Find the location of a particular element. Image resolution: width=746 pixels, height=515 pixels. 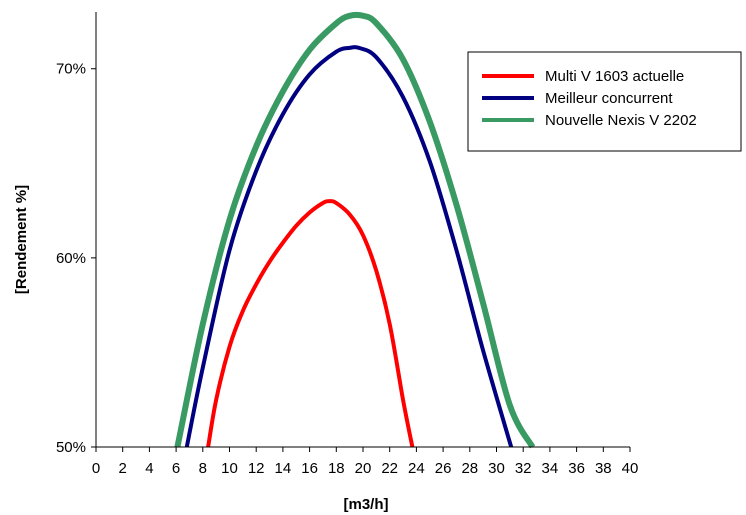

x-tick-label: 14 is located at coordinates (283, 468).